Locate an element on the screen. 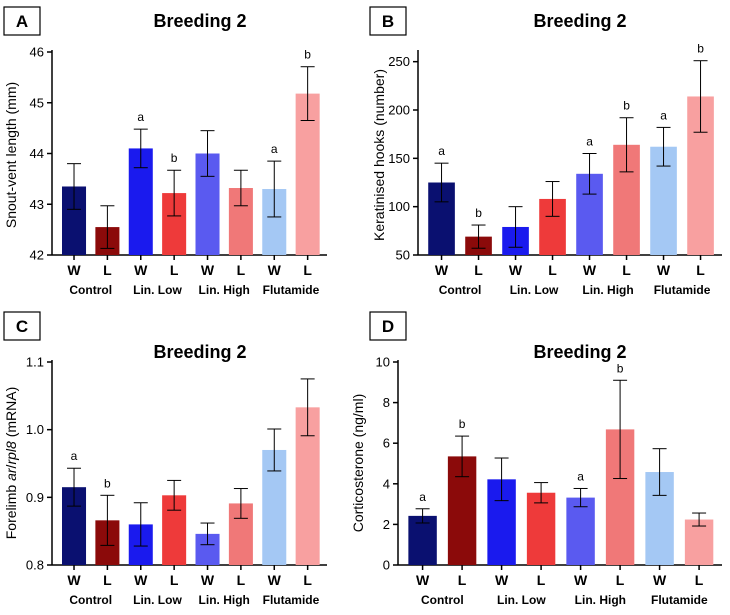  y-axis-label: Keratinised hooks (number) is located at coordinates (379, 155).